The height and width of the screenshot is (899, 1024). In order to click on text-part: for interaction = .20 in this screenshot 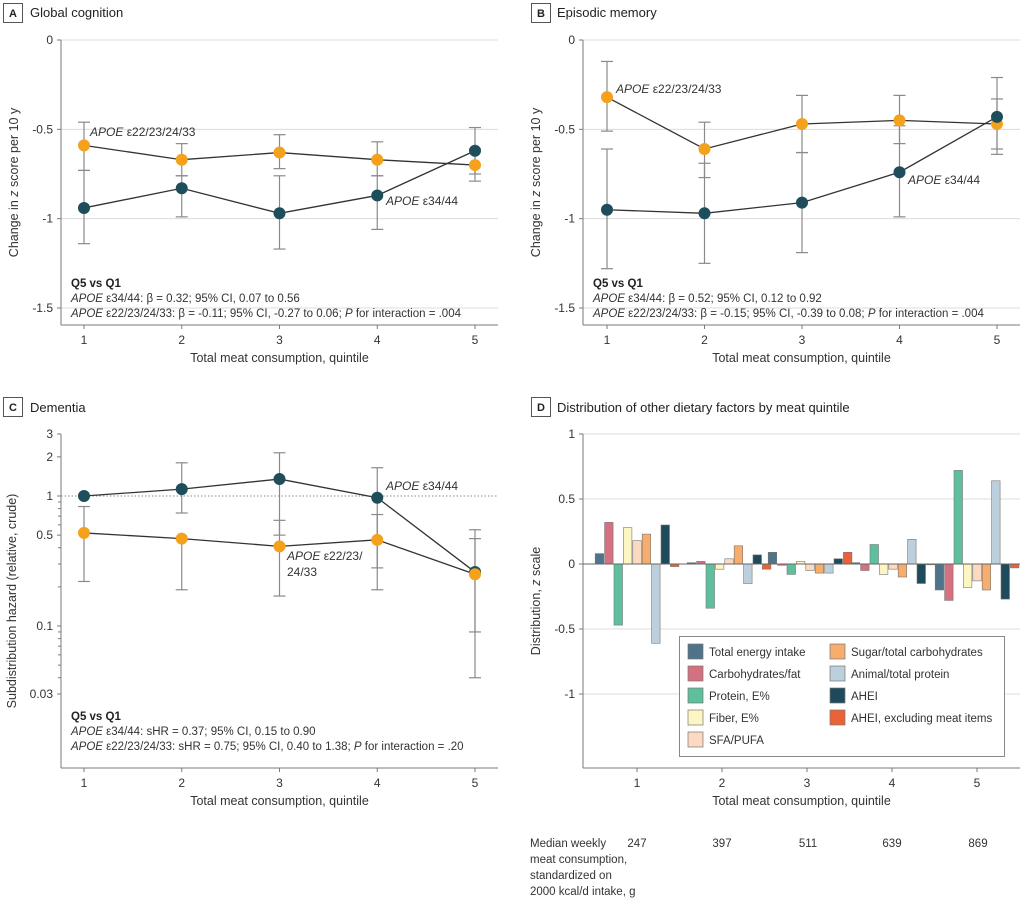, I will do `click(413, 747)`.